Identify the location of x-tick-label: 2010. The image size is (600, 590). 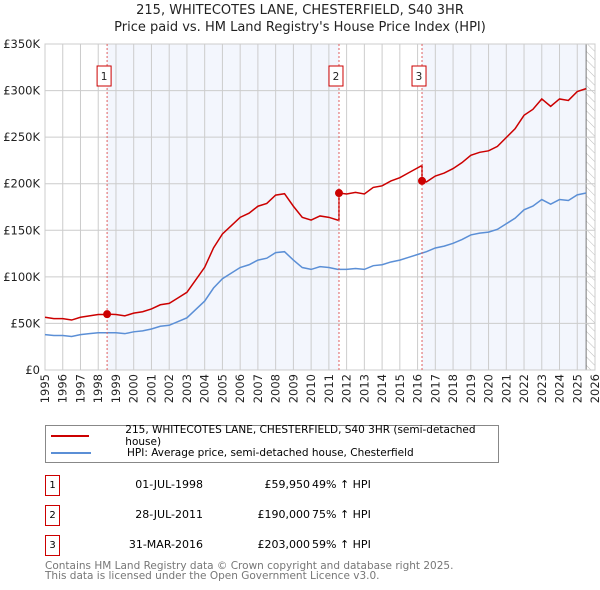
(311, 388).